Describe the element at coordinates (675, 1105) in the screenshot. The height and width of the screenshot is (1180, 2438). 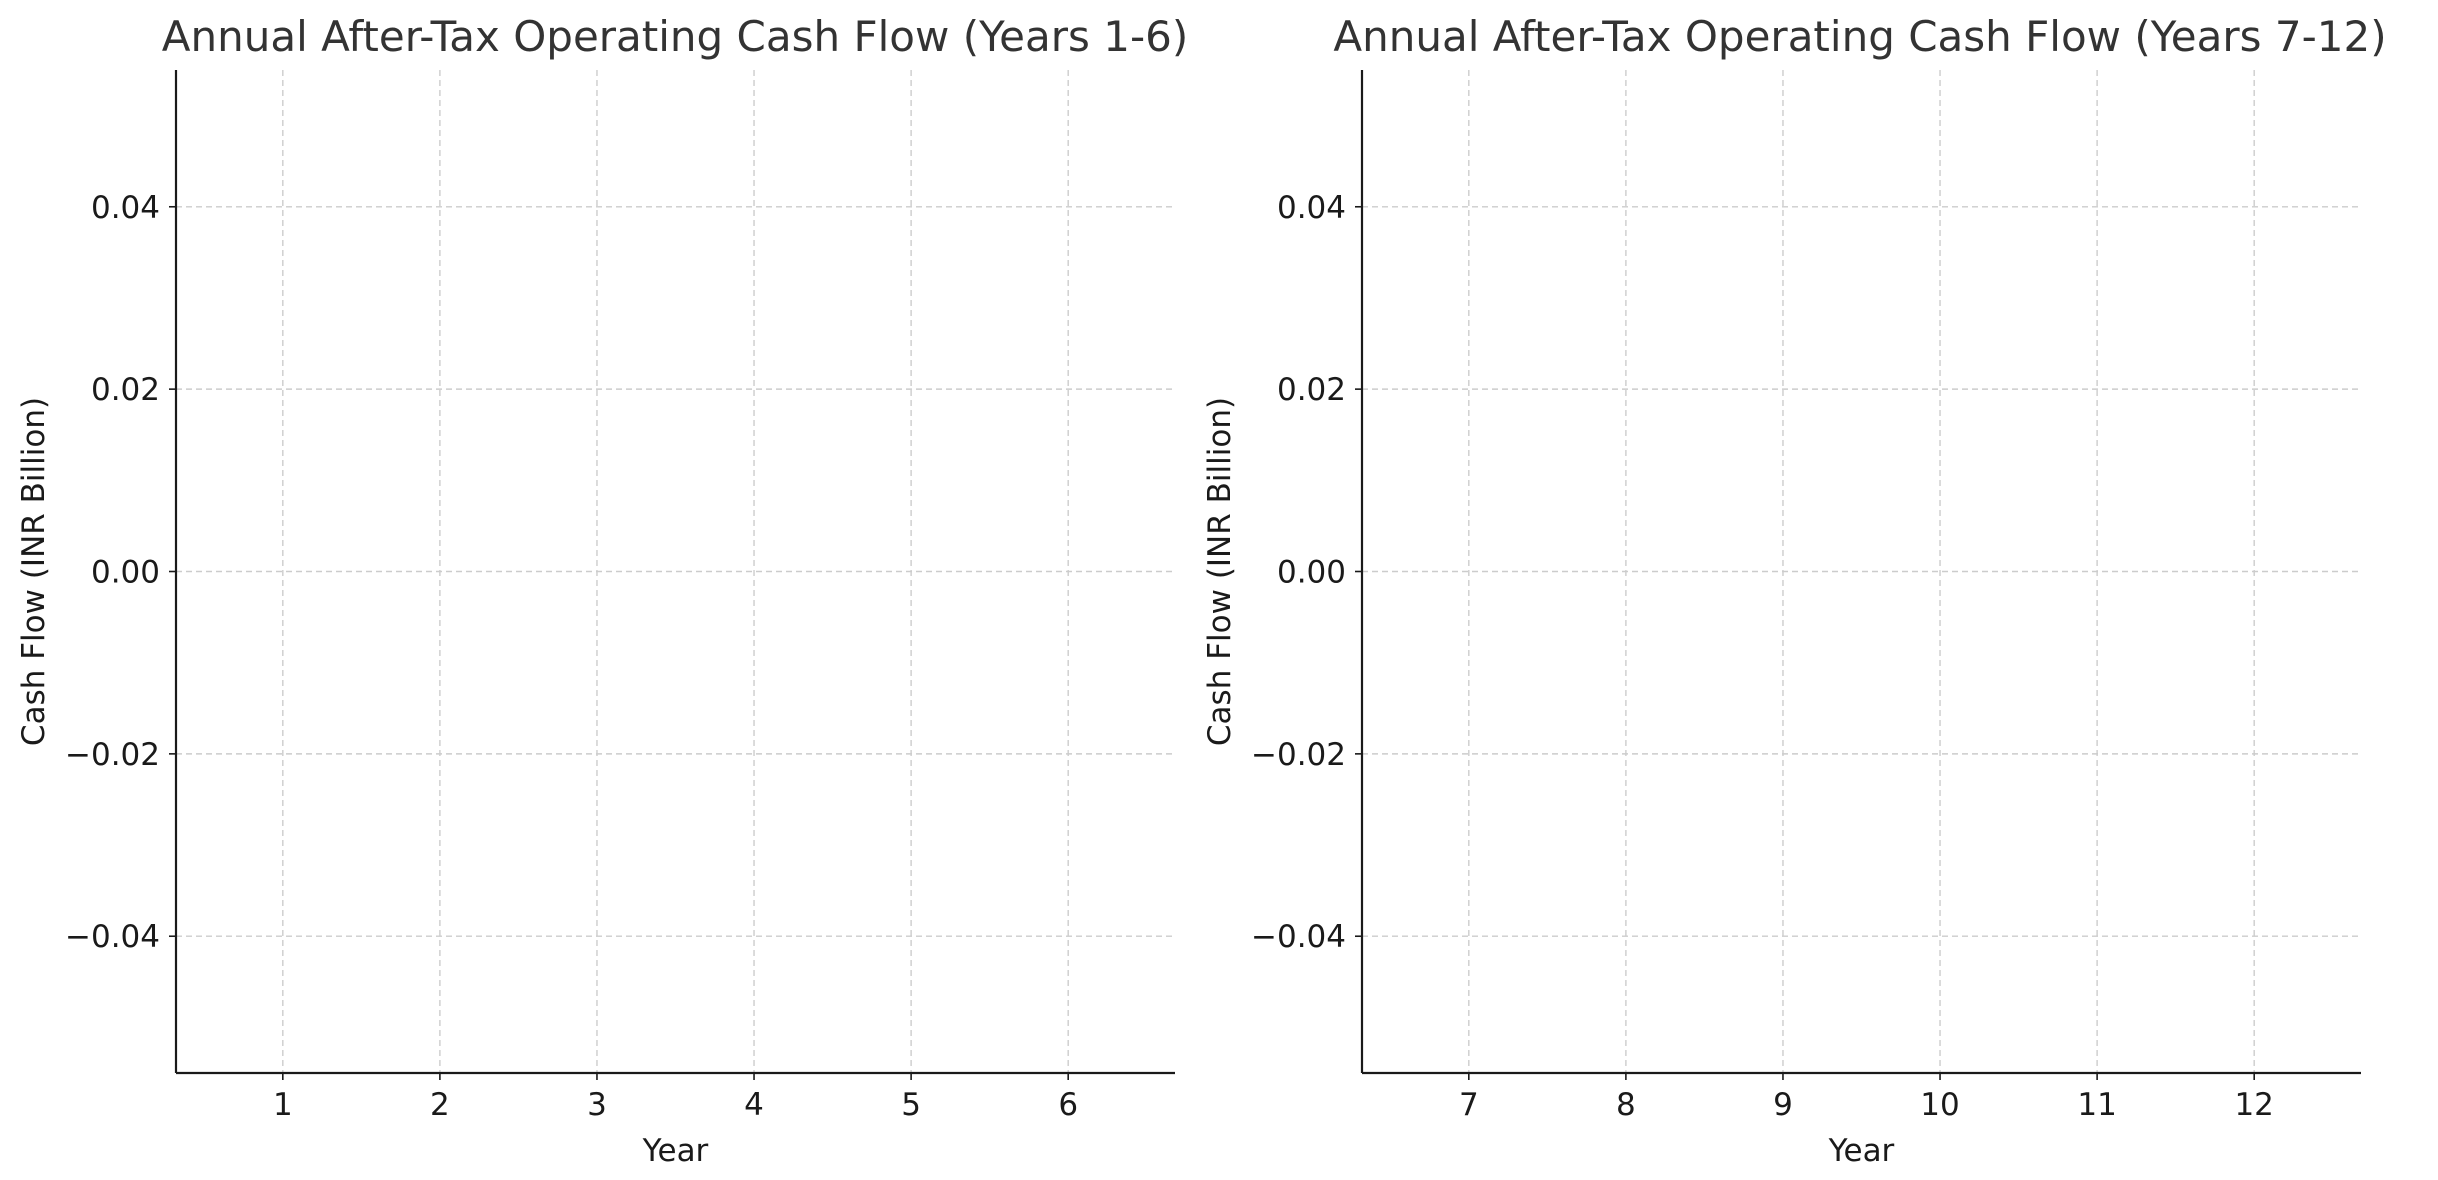
I see `x-tick-labels: 1 2 3 4 5 6` at that location.